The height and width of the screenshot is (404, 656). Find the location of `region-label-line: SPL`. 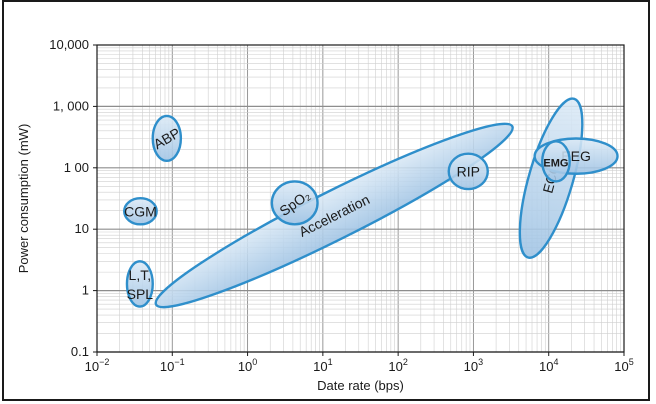

region-label-line: SPL is located at coordinates (140, 294).